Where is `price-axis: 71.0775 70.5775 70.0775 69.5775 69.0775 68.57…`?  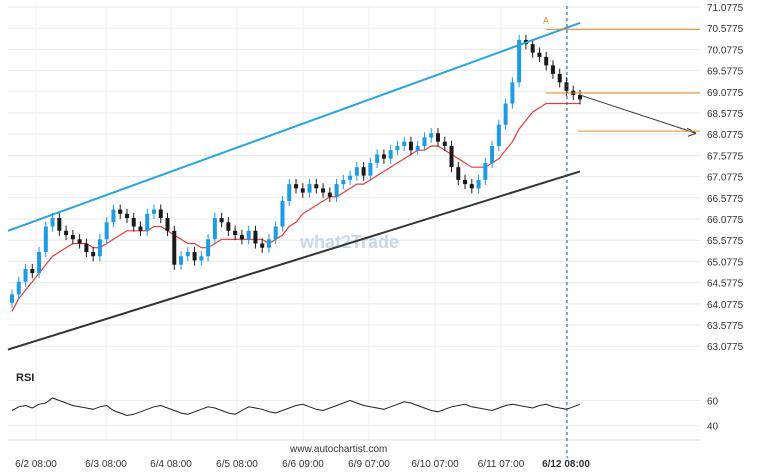 price-axis: 71.0775 70.5775 70.0775 69.5775 69.0775 68.57… is located at coordinates (725, 178).